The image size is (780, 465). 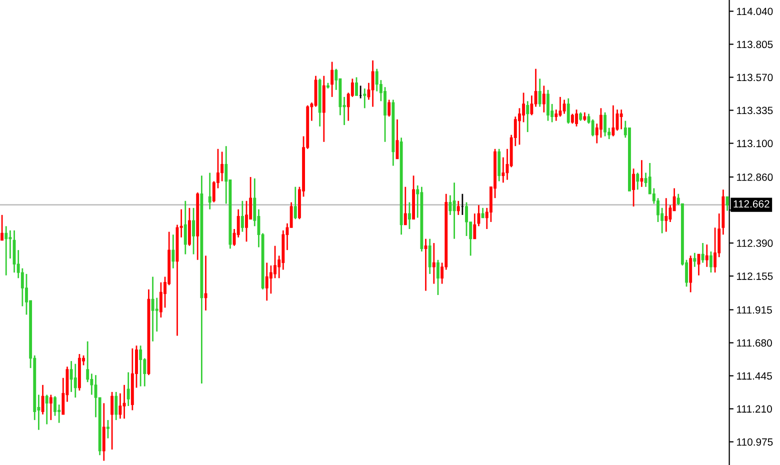 I want to click on ref-line-label: 112.662, so click(x=752, y=204).